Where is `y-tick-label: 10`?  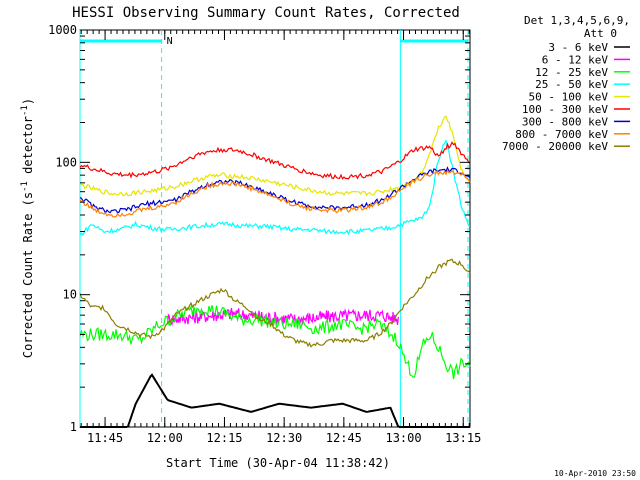 y-tick-label: 10 is located at coordinates (70, 295).